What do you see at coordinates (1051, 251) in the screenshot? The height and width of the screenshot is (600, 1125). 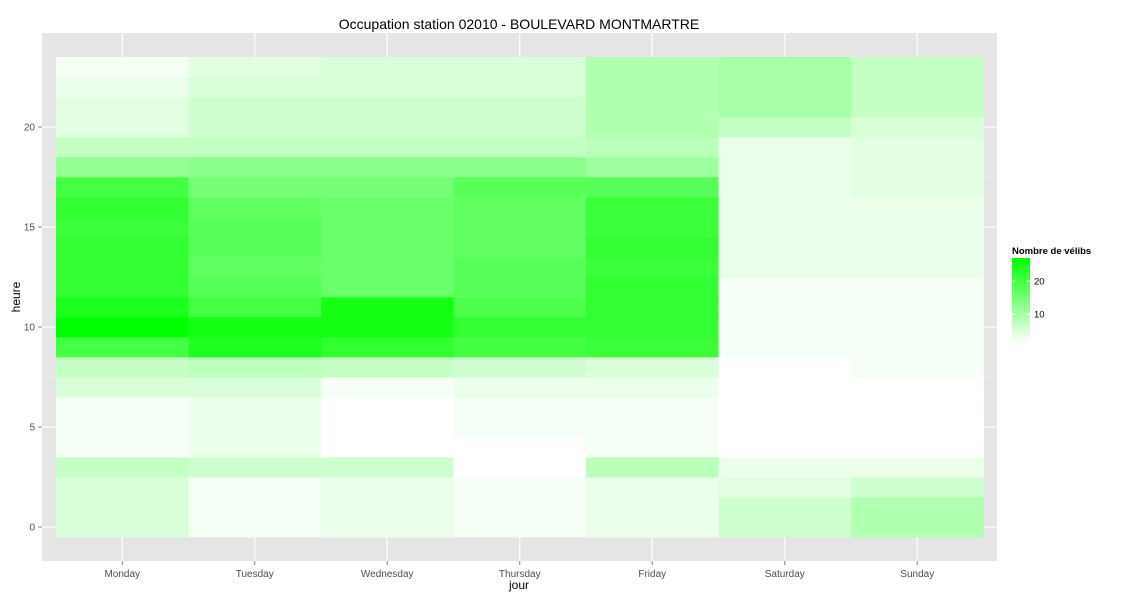 I see `legend-title: Nombre de vélibs` at bounding box center [1051, 251].